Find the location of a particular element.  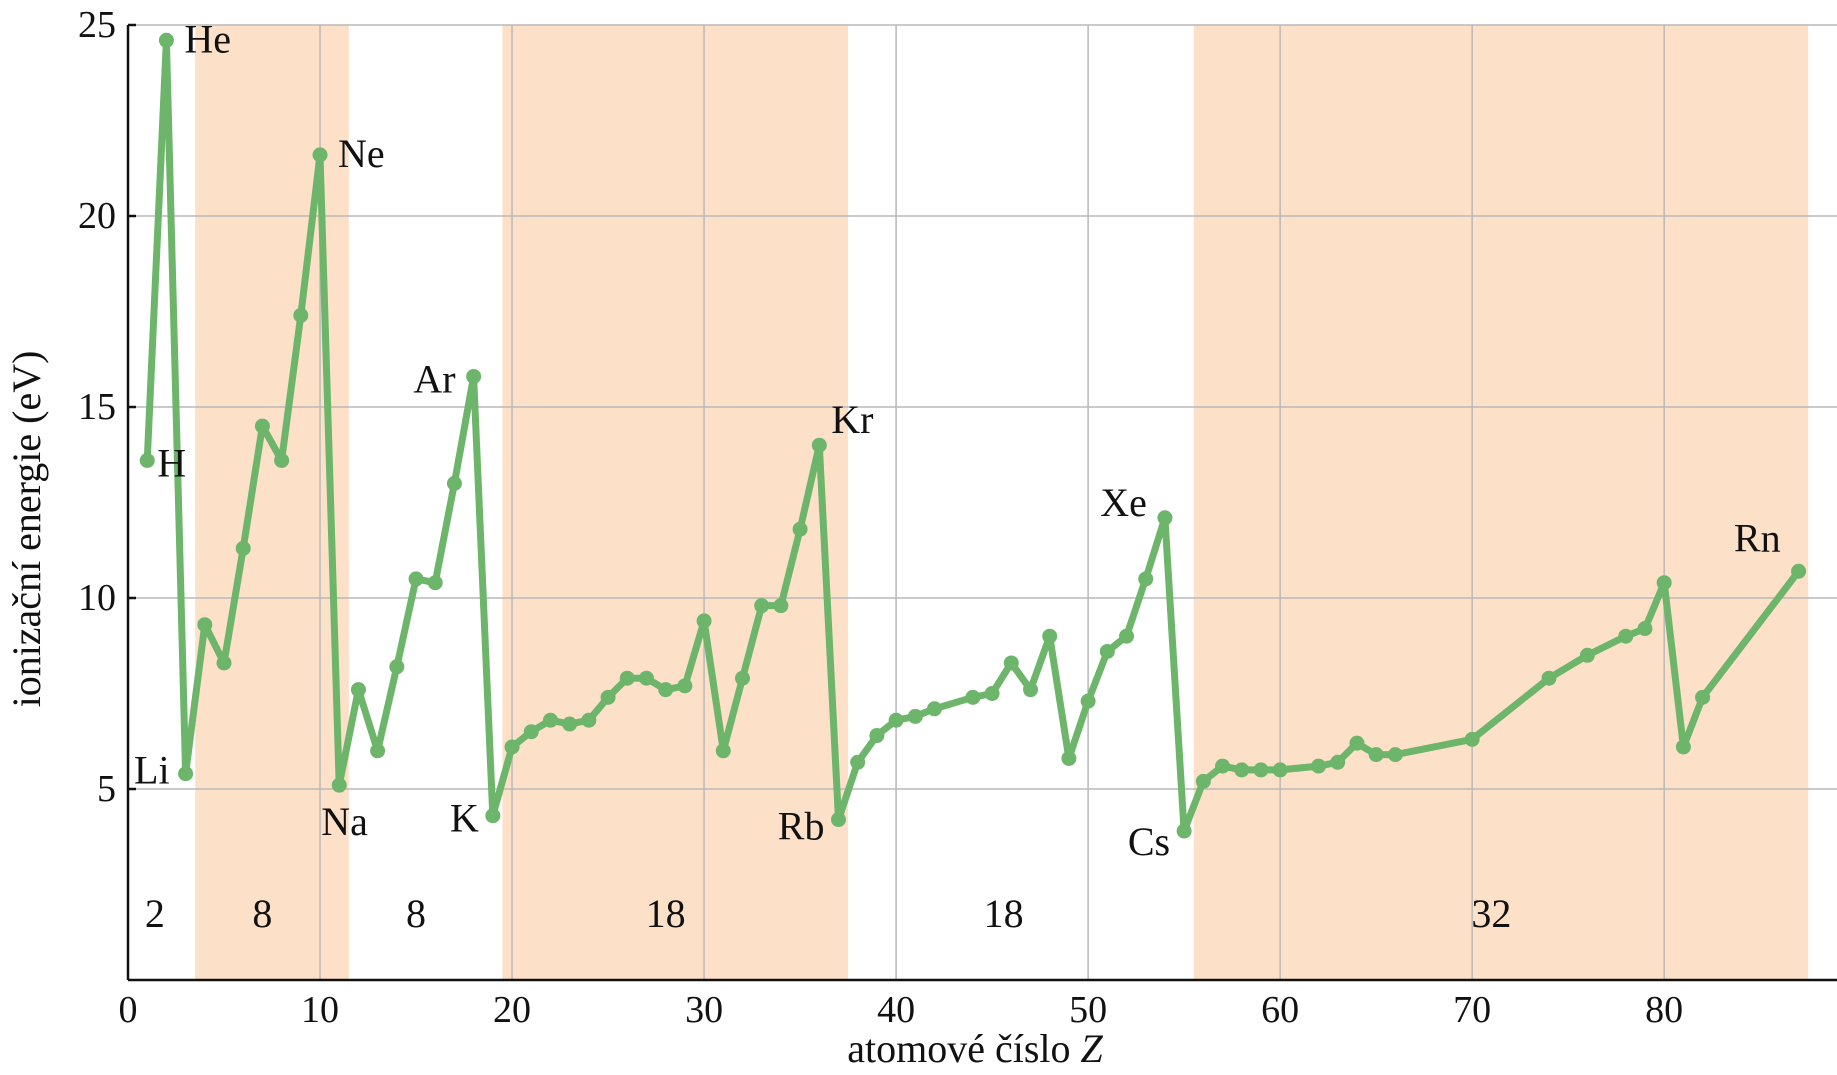

x-tick-label: 20 is located at coordinates (512, 1010).